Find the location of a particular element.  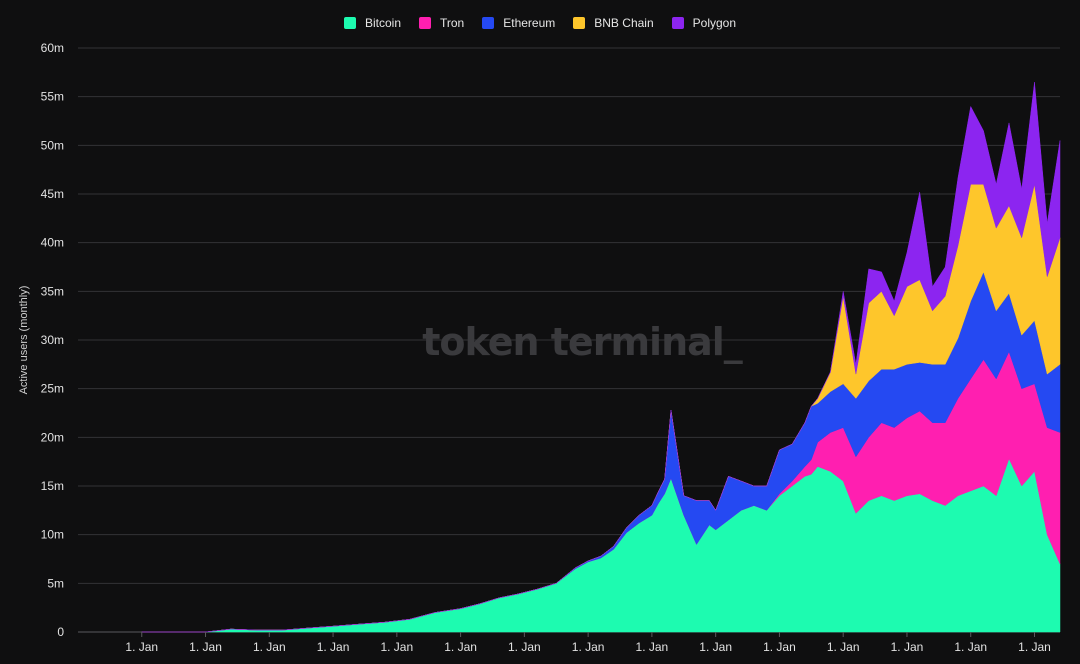

y-tick-label: 30m is located at coordinates (52, 340).